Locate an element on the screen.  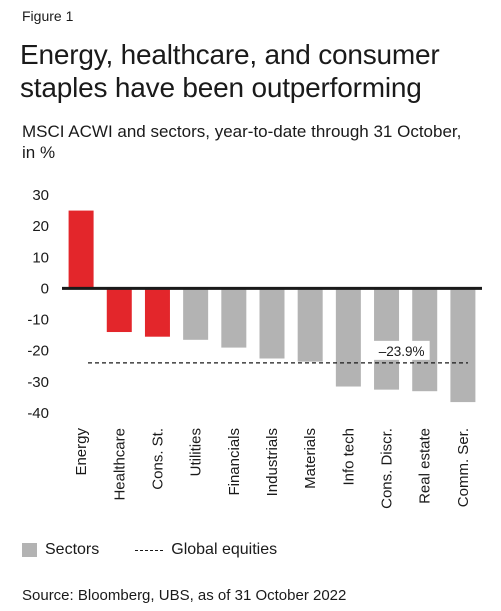
category-label: Industrials is located at coordinates (272, 462).